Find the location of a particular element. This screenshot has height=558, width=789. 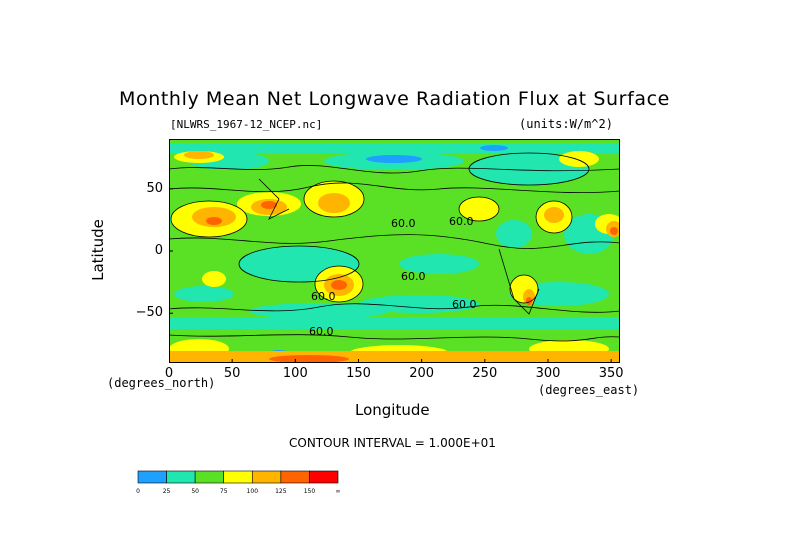

y-tick-label: −50 is located at coordinates (149, 313).